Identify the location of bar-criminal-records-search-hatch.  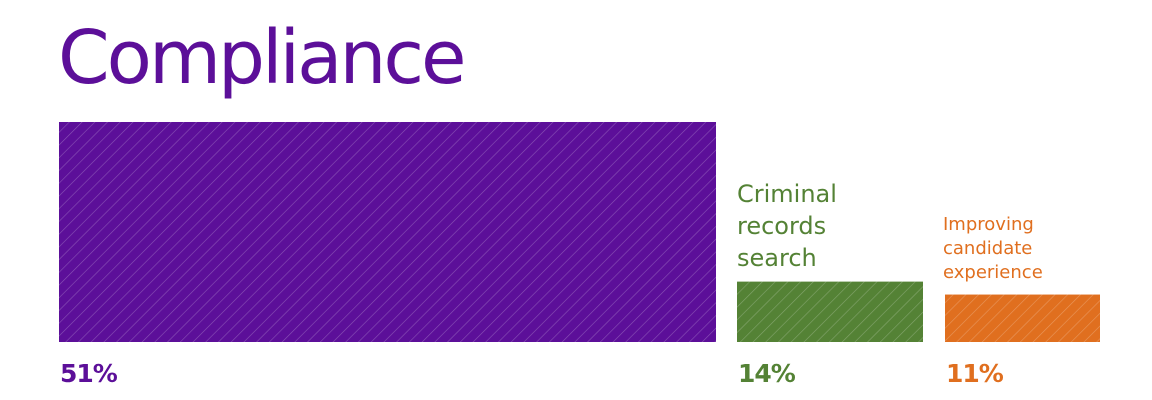
(830, 311).